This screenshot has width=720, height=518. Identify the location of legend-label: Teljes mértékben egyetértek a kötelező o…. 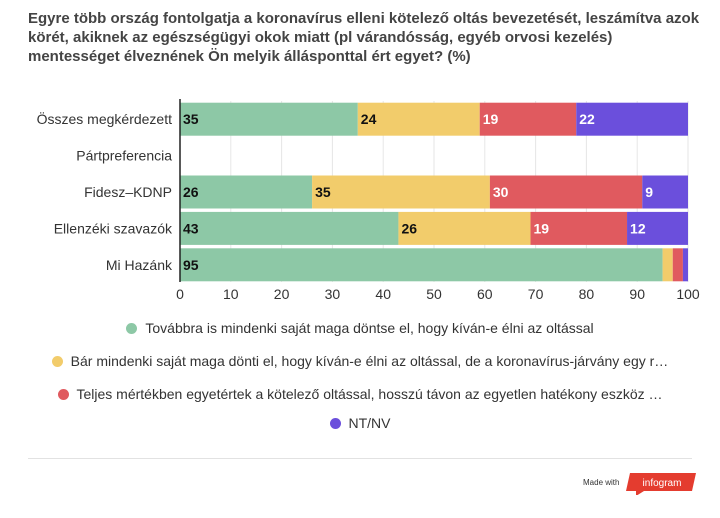
(369, 394).